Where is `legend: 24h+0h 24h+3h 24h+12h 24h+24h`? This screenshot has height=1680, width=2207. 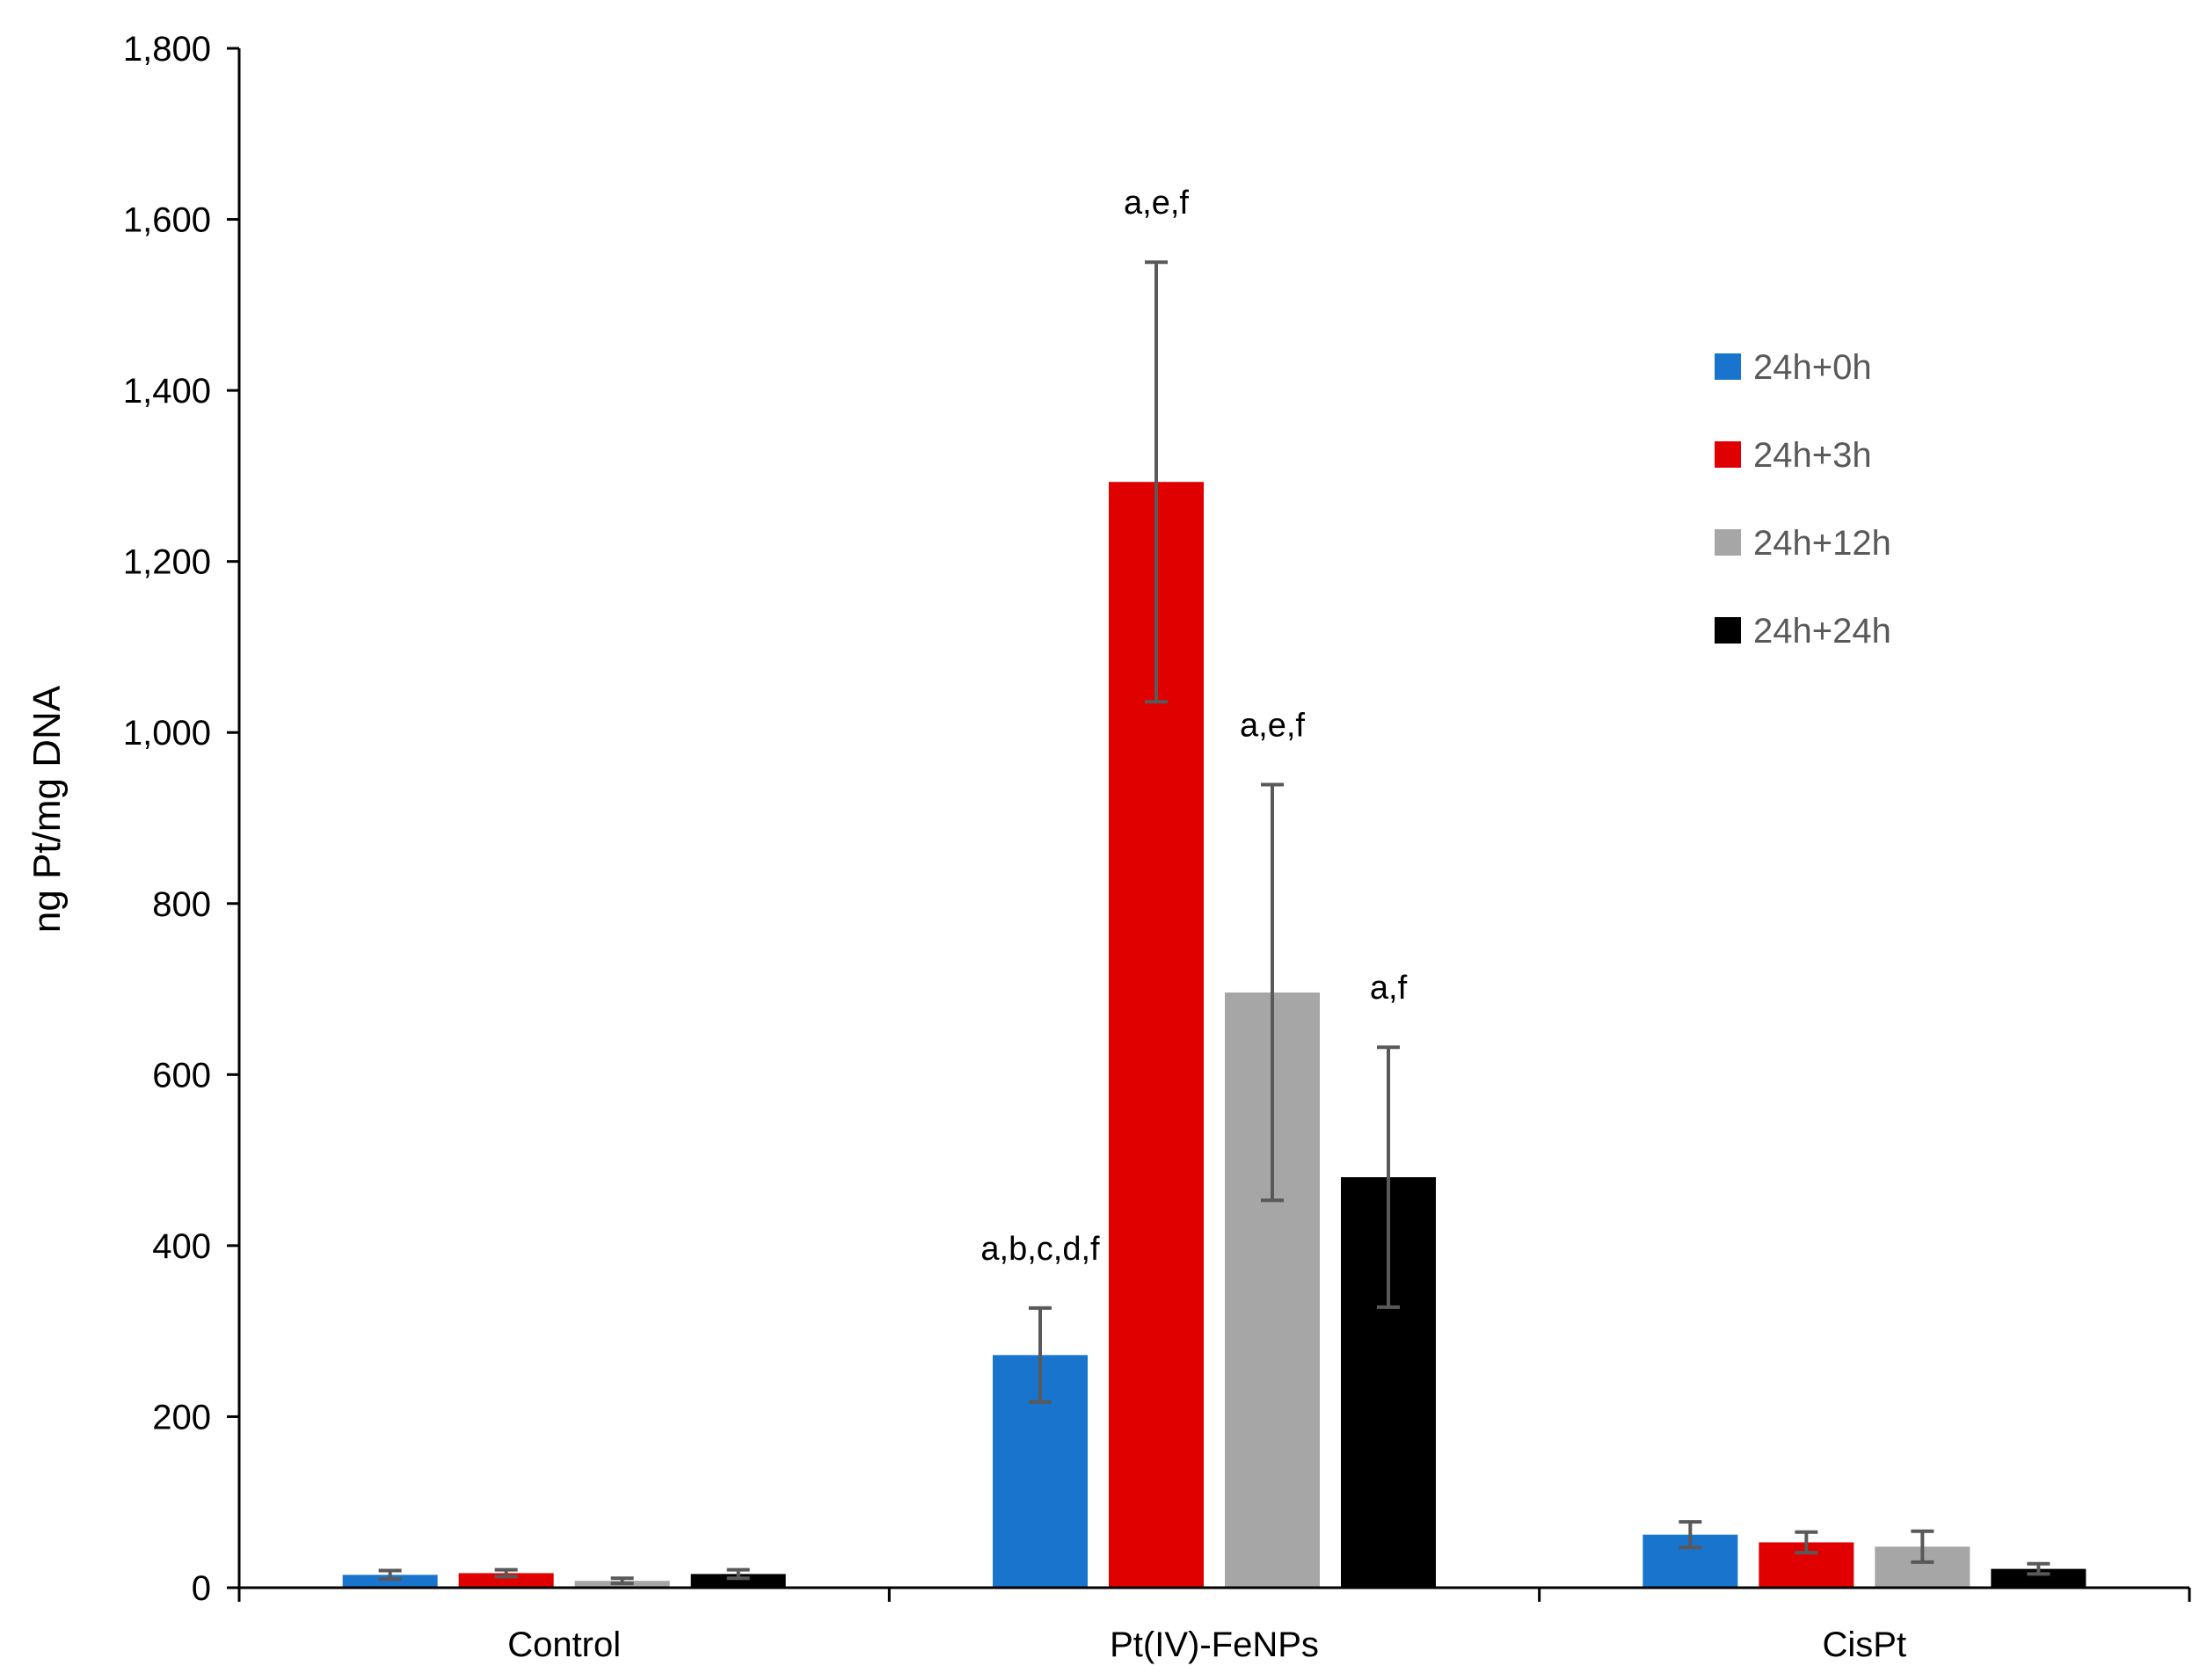
legend: 24h+0h 24h+3h 24h+12h 24h+24h is located at coordinates (1803, 499).